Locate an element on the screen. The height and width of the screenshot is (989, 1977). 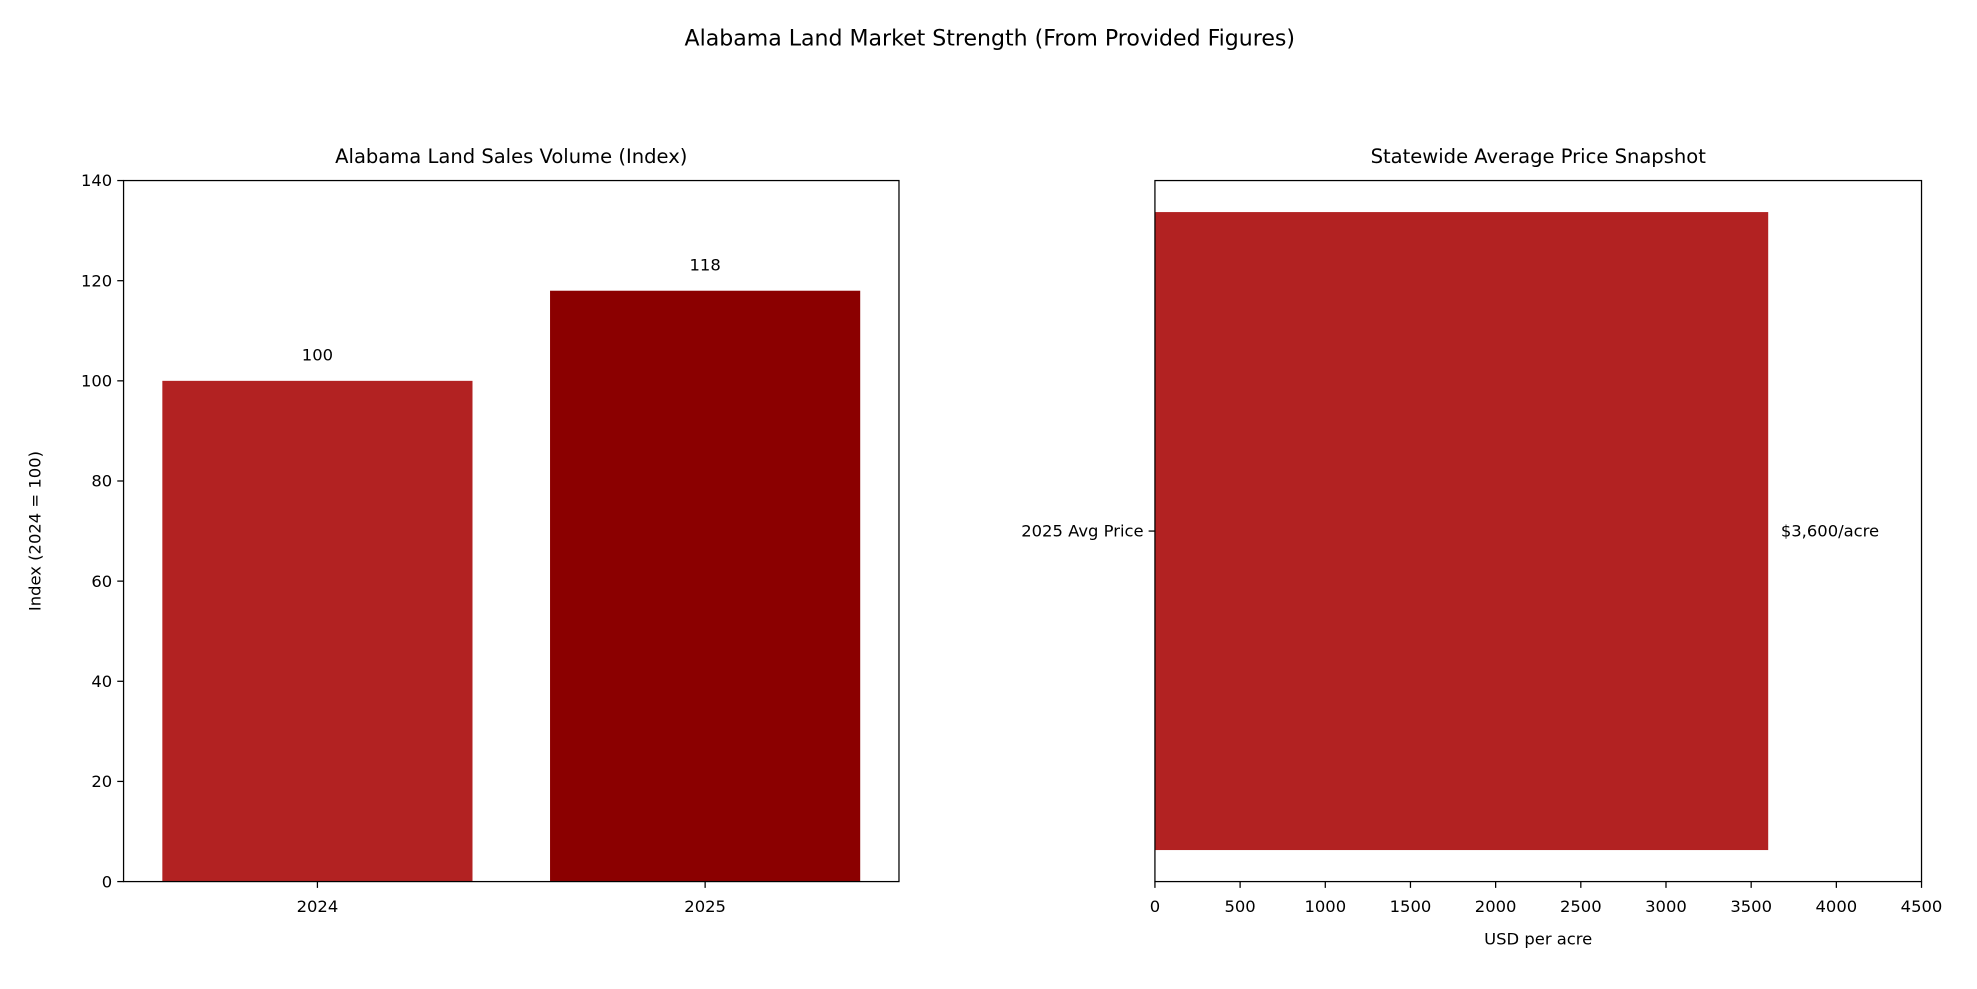
bar-2024 is located at coordinates (317, 631).